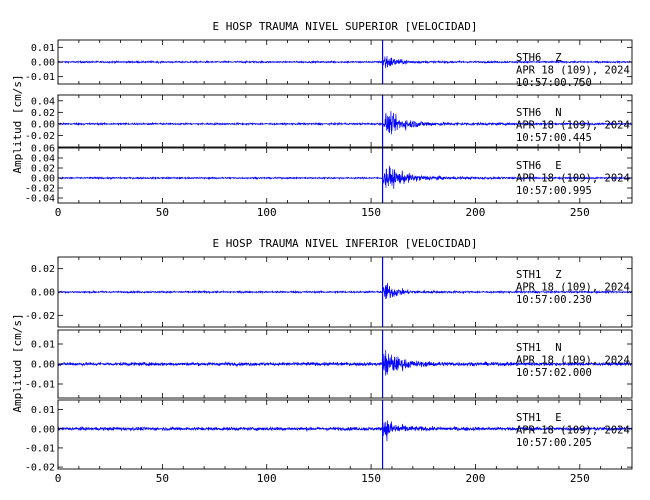 Image resolution: width=650 pixels, height=500 pixels. Describe the element at coordinates (539, 58) in the screenshot. I see `station-label: STH6 Z` at that location.